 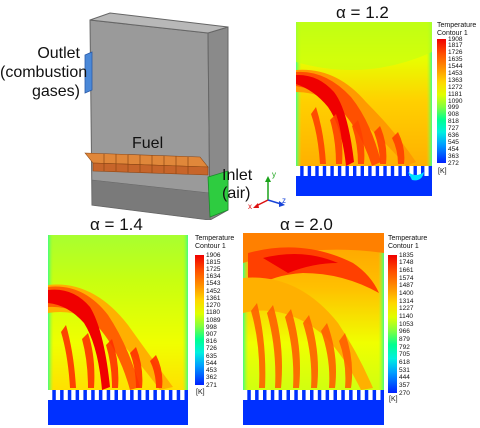 I want to click on legend-tick-label: 966, so click(x=404, y=332).